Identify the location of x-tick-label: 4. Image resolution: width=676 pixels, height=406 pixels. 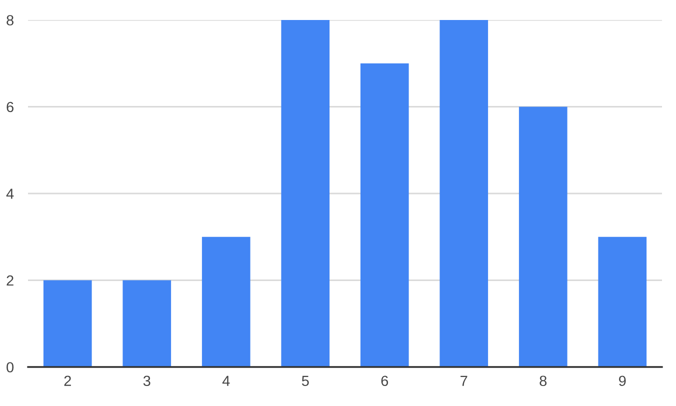
(226, 381).